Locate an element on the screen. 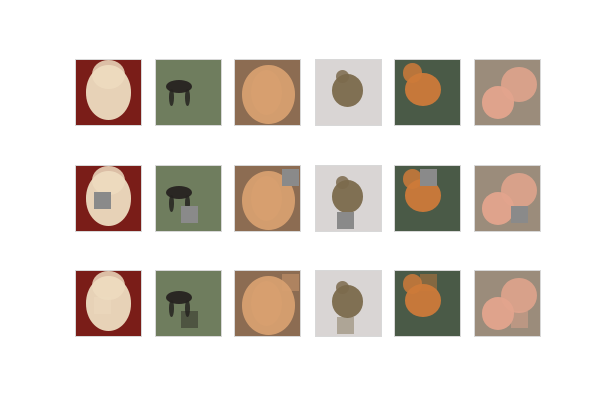  thumbnail-original-chow-chow-dog is located at coordinates (427, 92).